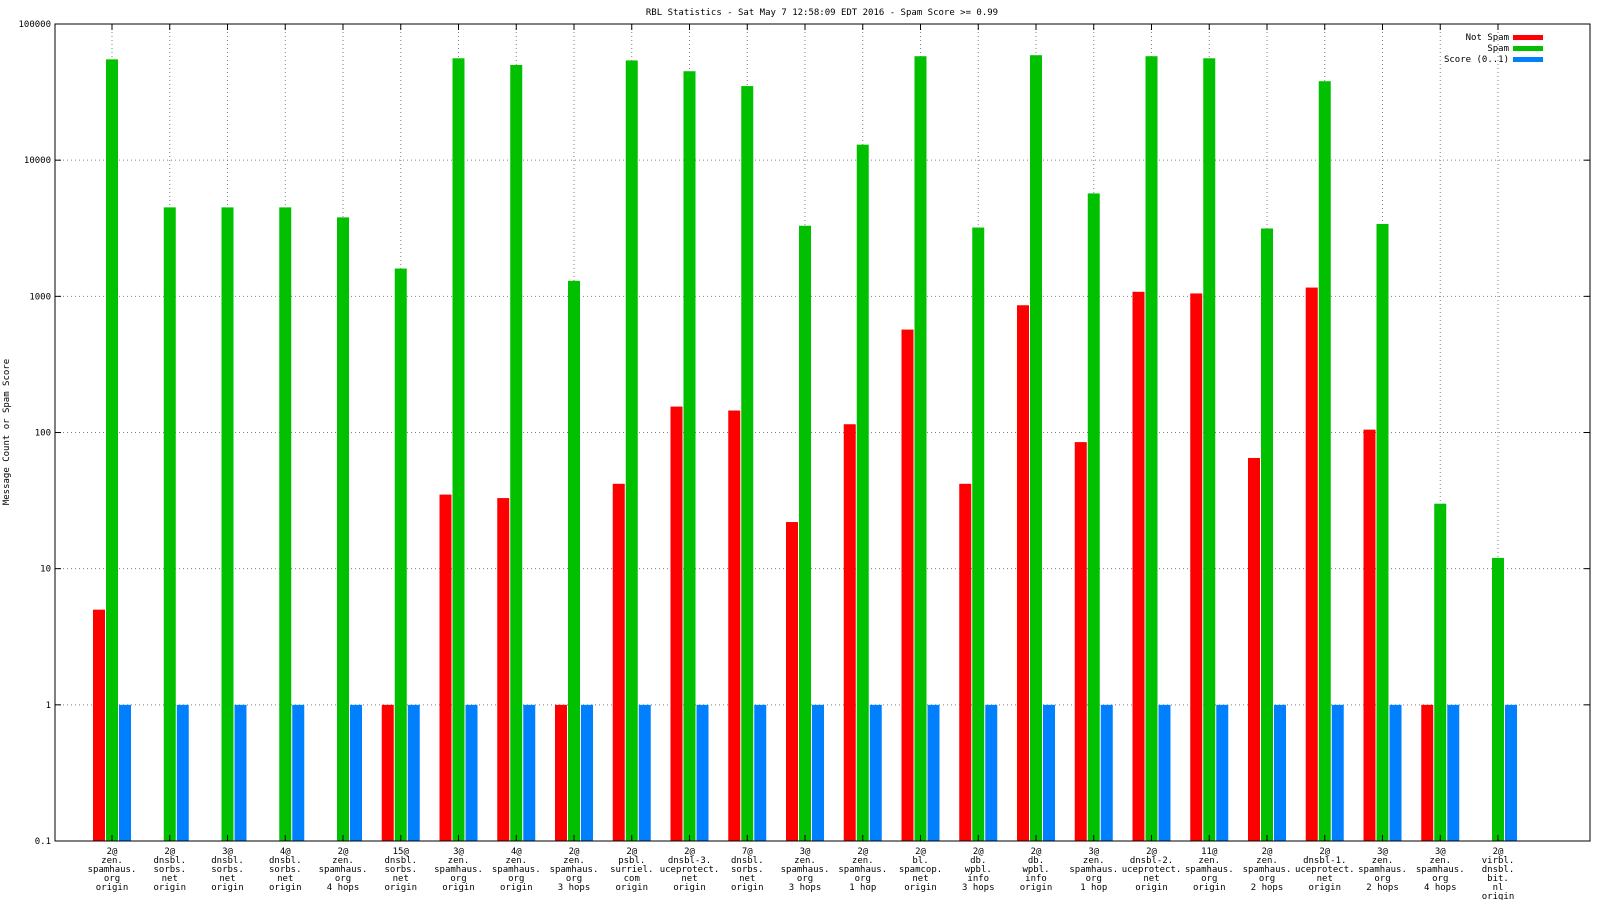 The image size is (1600, 900). I want to click on x-tick-label: 2@ virbl. dnsbl. bit. nl origin, so click(1498, 873).